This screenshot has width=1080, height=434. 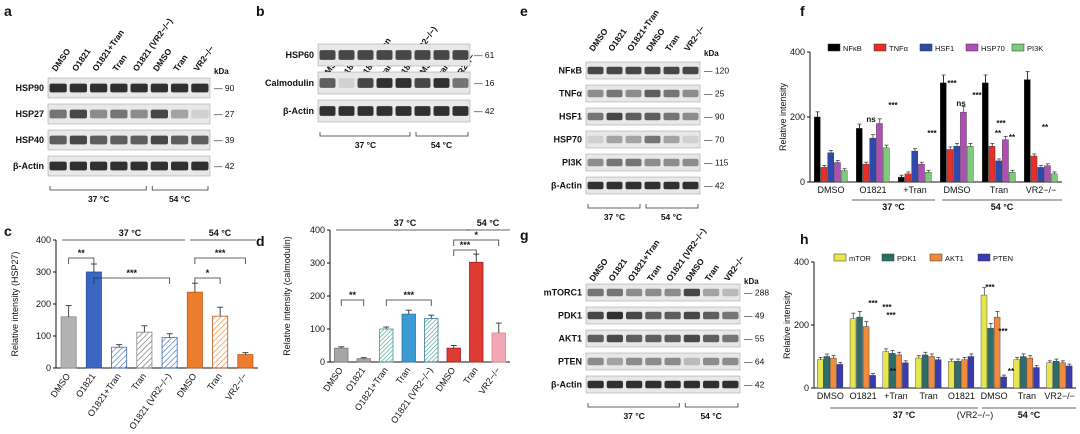 I want to click on y-tick-label: 400, so click(x=801, y=262).